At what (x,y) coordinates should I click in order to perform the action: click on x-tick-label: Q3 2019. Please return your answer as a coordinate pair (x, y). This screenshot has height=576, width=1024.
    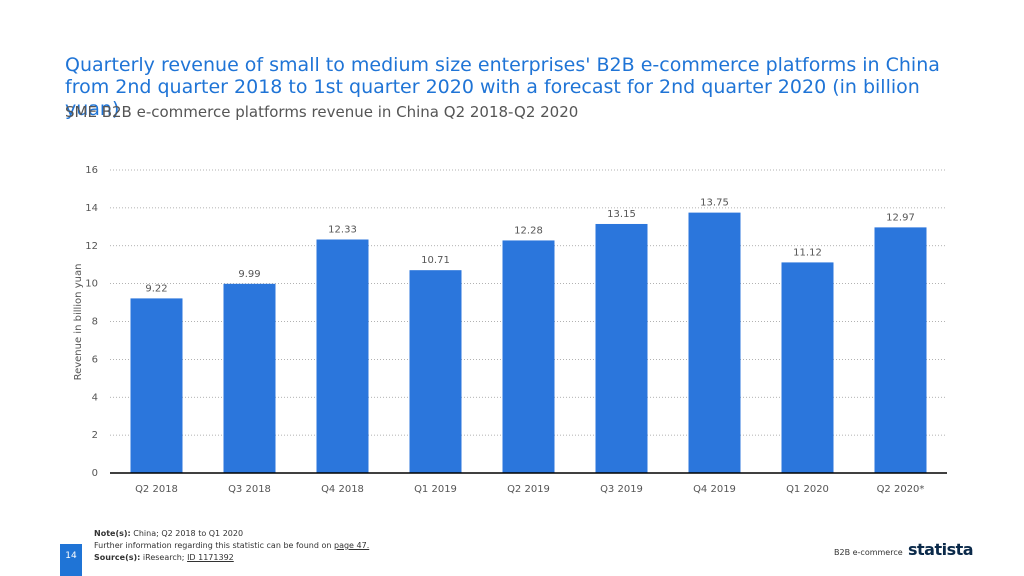
    Looking at the image, I should click on (621, 489).